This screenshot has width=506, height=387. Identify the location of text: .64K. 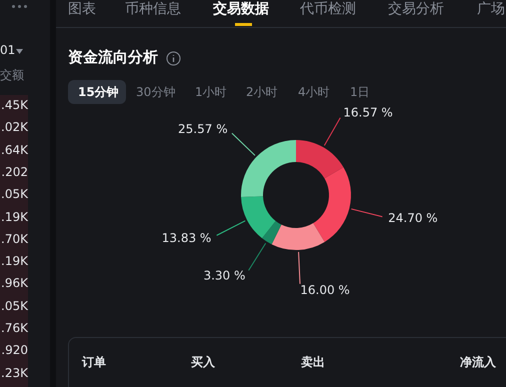
(14, 149).